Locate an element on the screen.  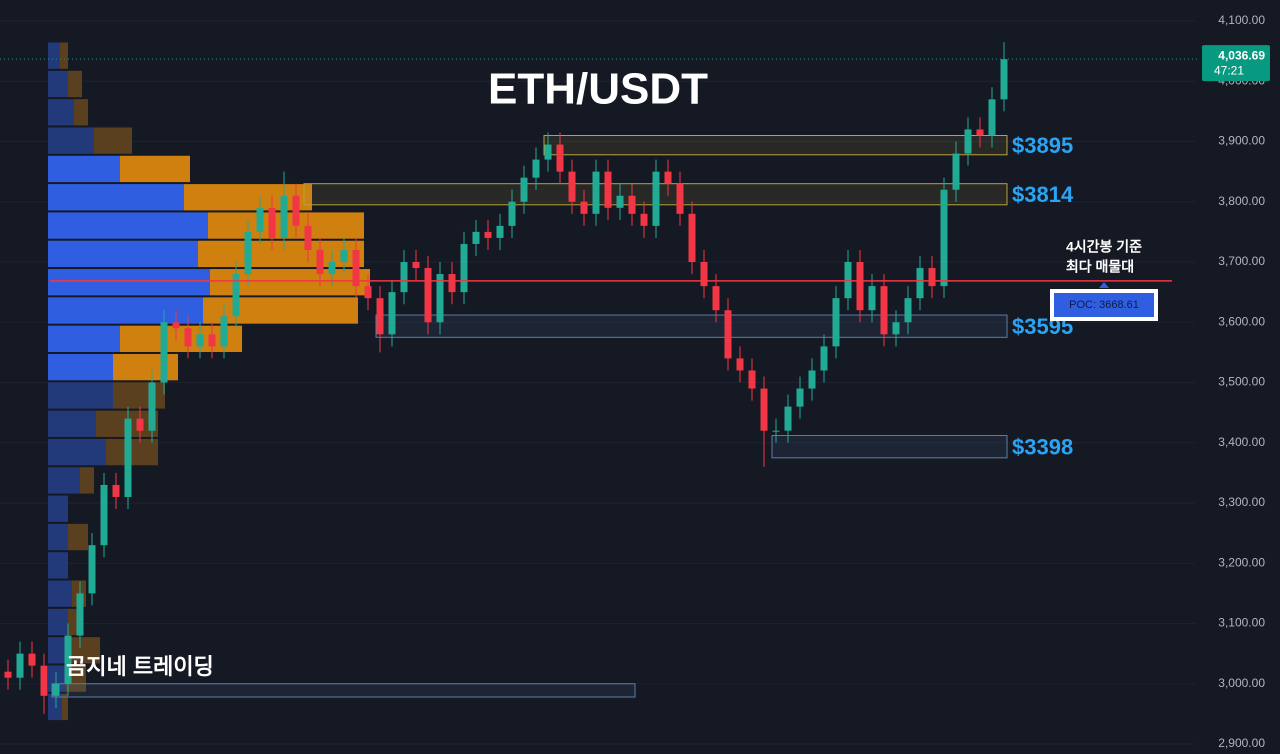
watermark: 곰지네 트레이딩 is located at coordinates (140, 666).